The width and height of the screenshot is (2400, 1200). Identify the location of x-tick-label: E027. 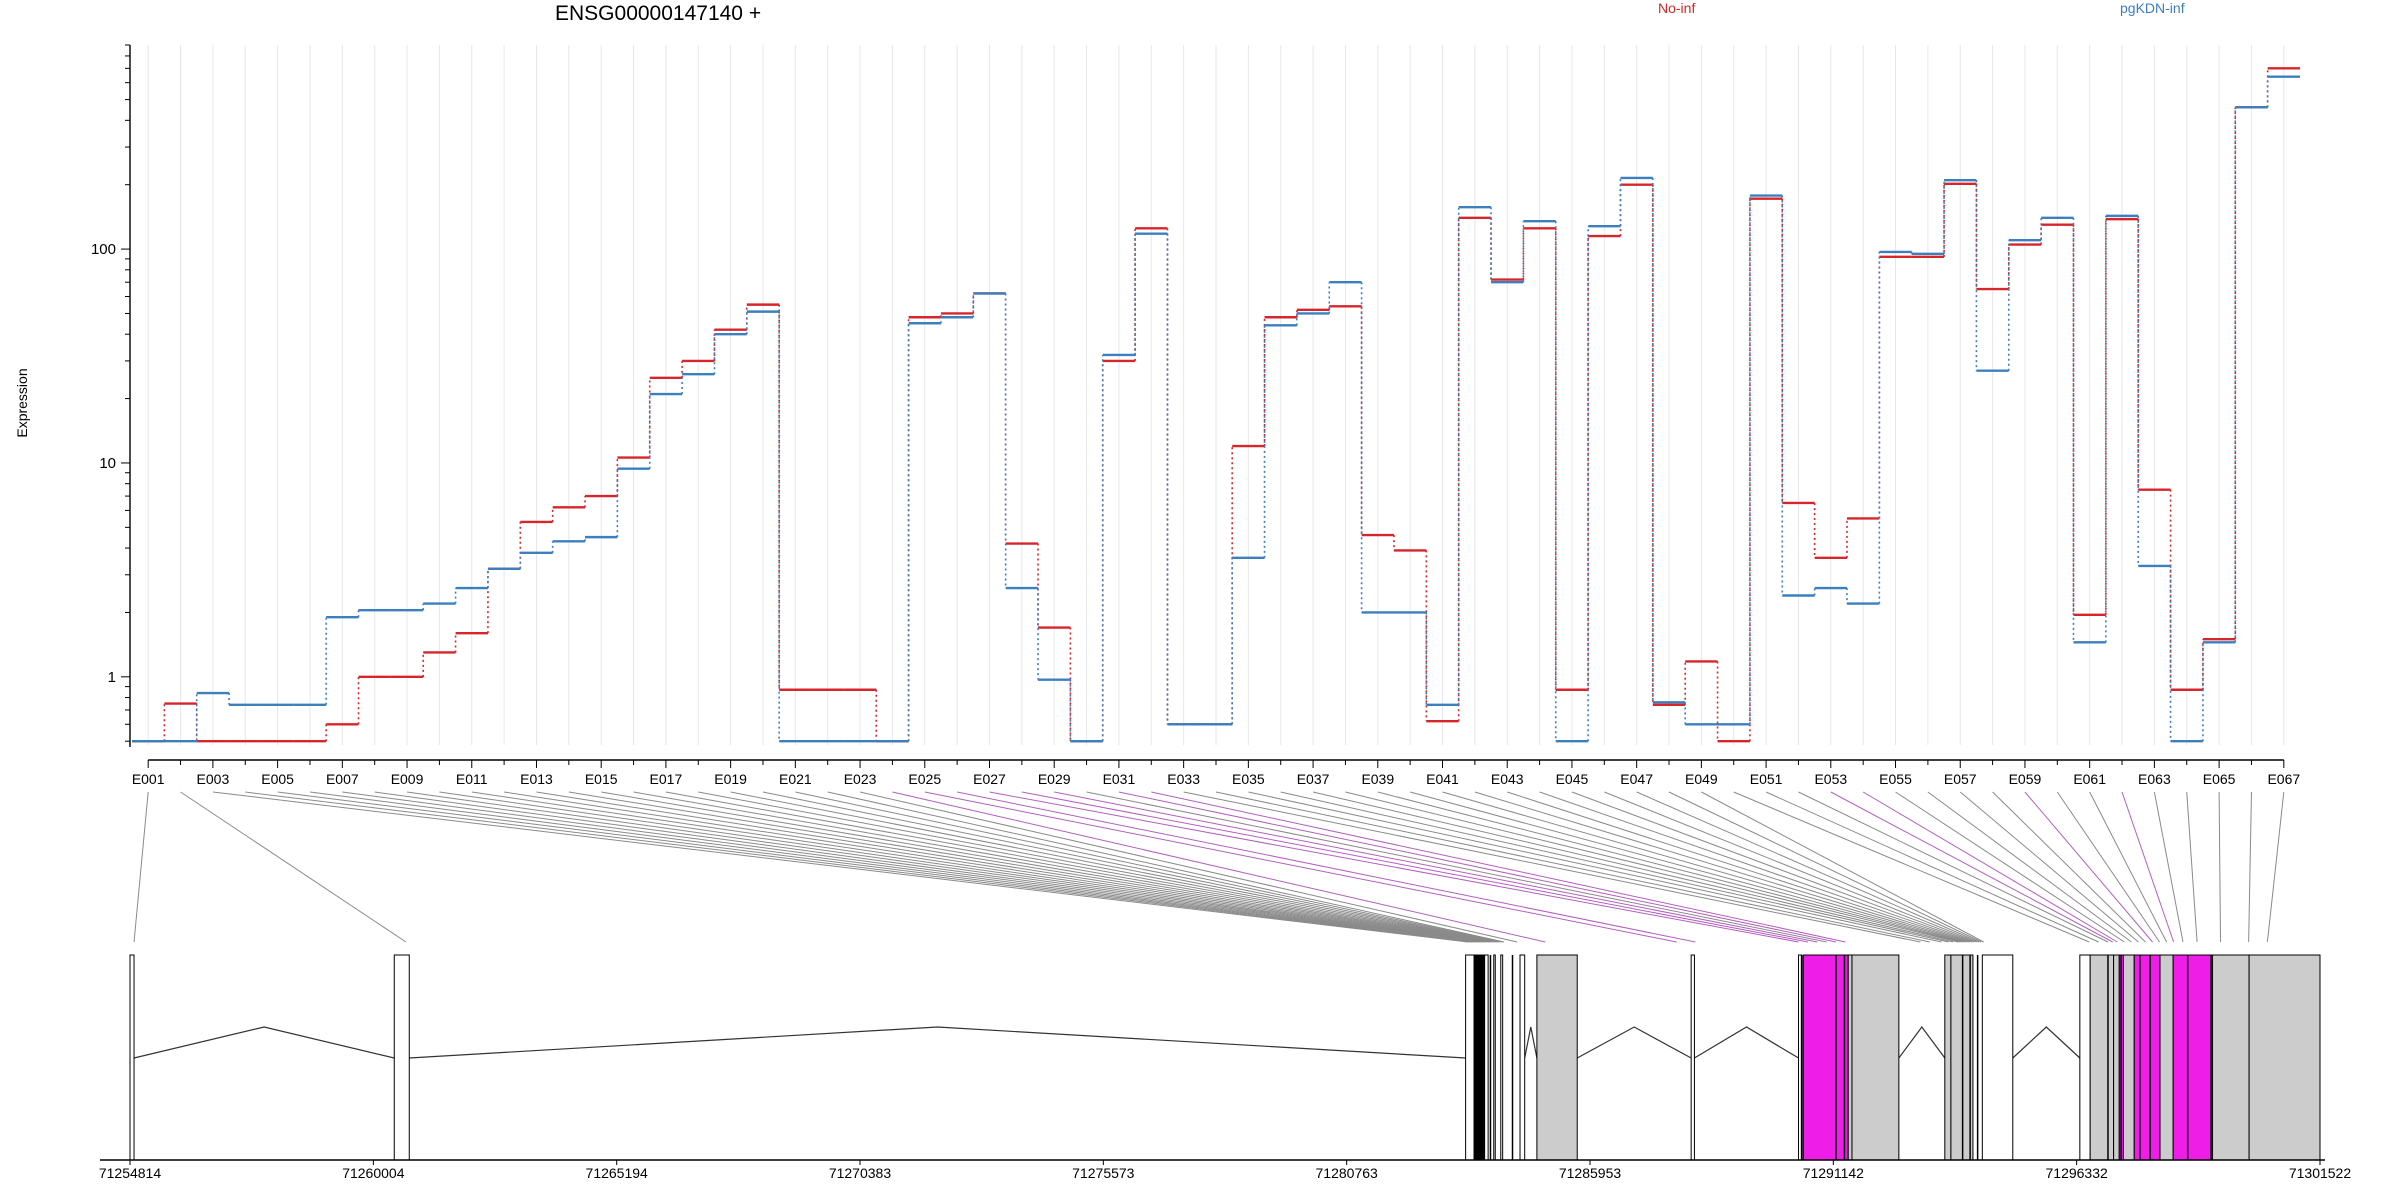
(989, 779).